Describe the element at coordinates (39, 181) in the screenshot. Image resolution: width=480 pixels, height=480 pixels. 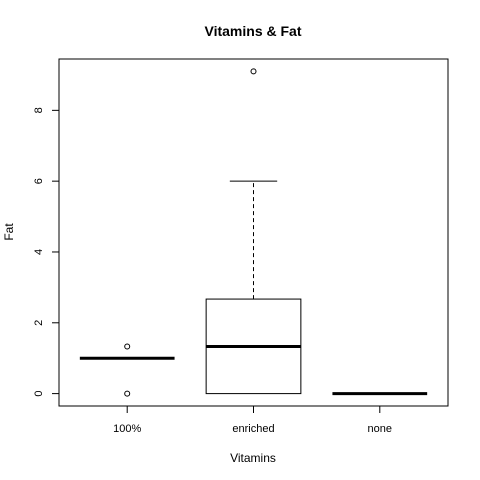
I see `y-tick-label: 6` at that location.